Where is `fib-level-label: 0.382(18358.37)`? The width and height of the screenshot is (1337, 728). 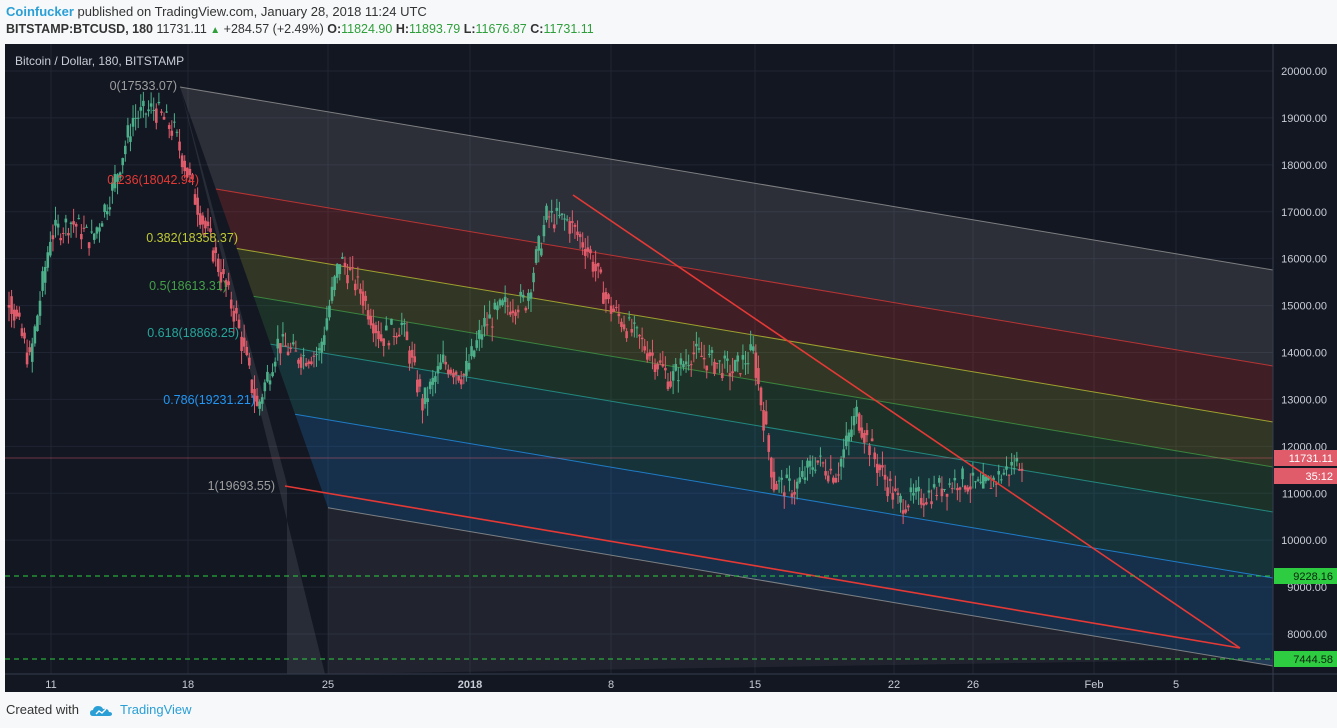 fib-level-label: 0.382(18358.37) is located at coordinates (192, 238).